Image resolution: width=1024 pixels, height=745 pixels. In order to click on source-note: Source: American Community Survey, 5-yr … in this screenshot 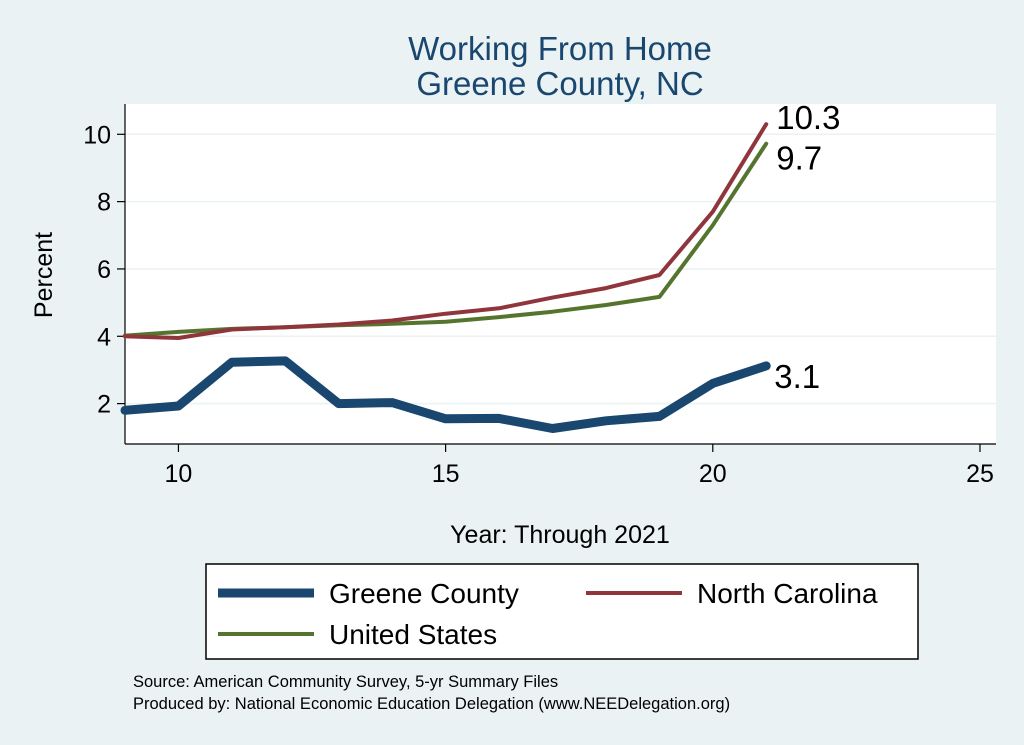, I will do `click(345, 682)`.